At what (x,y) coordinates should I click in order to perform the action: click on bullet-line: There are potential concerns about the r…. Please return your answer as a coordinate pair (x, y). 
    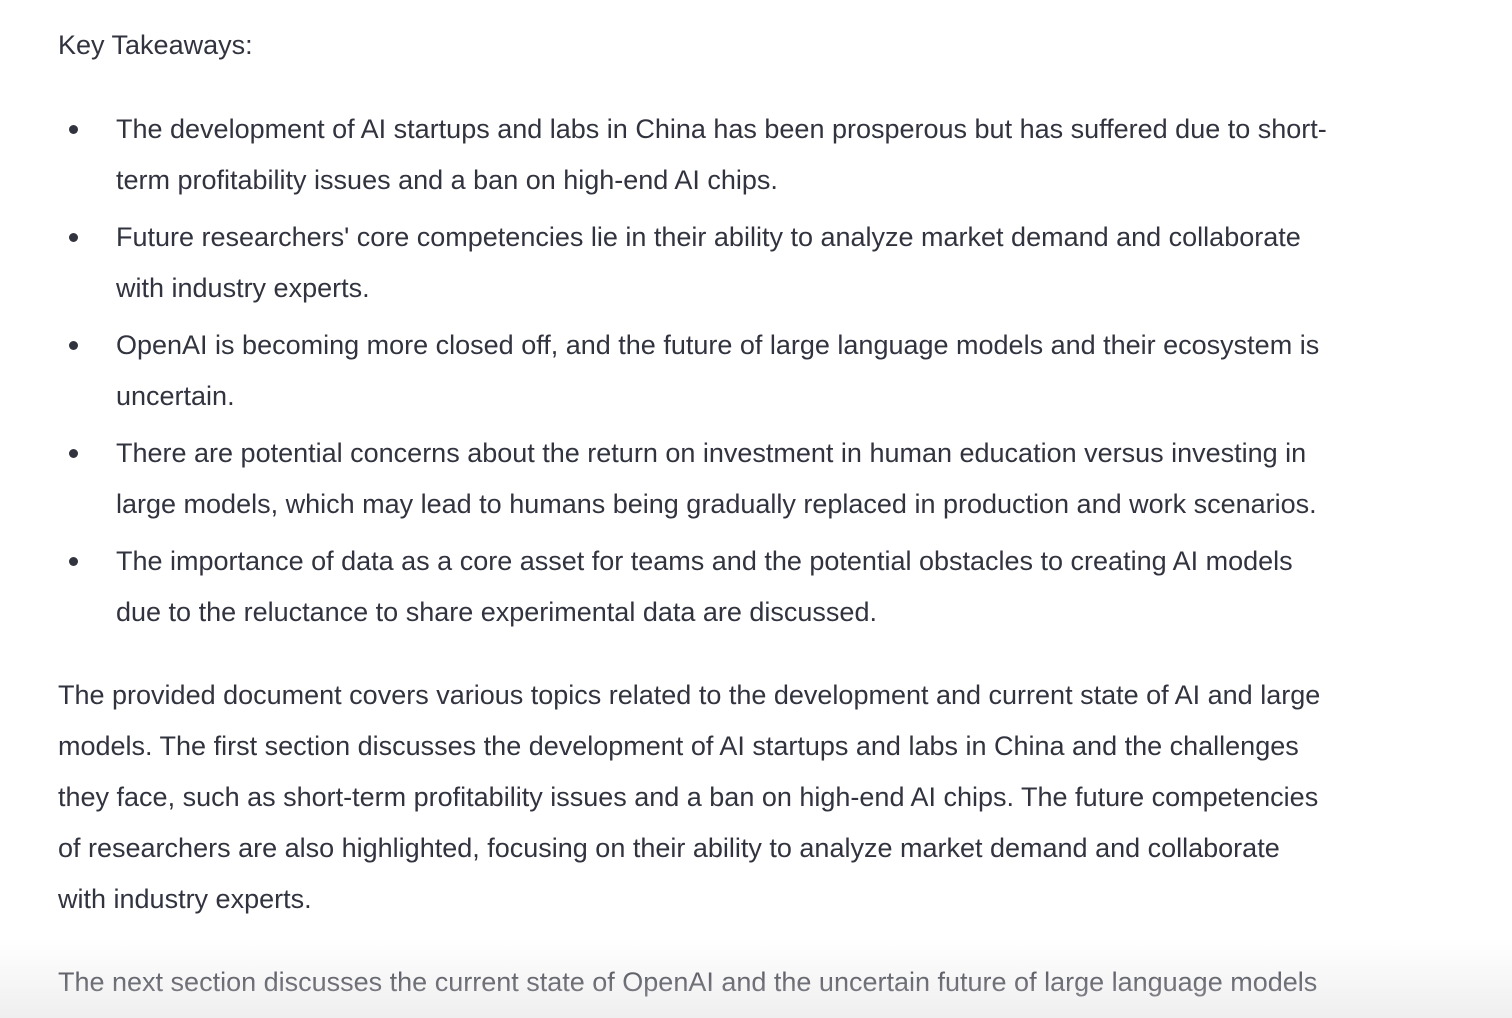
    Looking at the image, I should click on (711, 453).